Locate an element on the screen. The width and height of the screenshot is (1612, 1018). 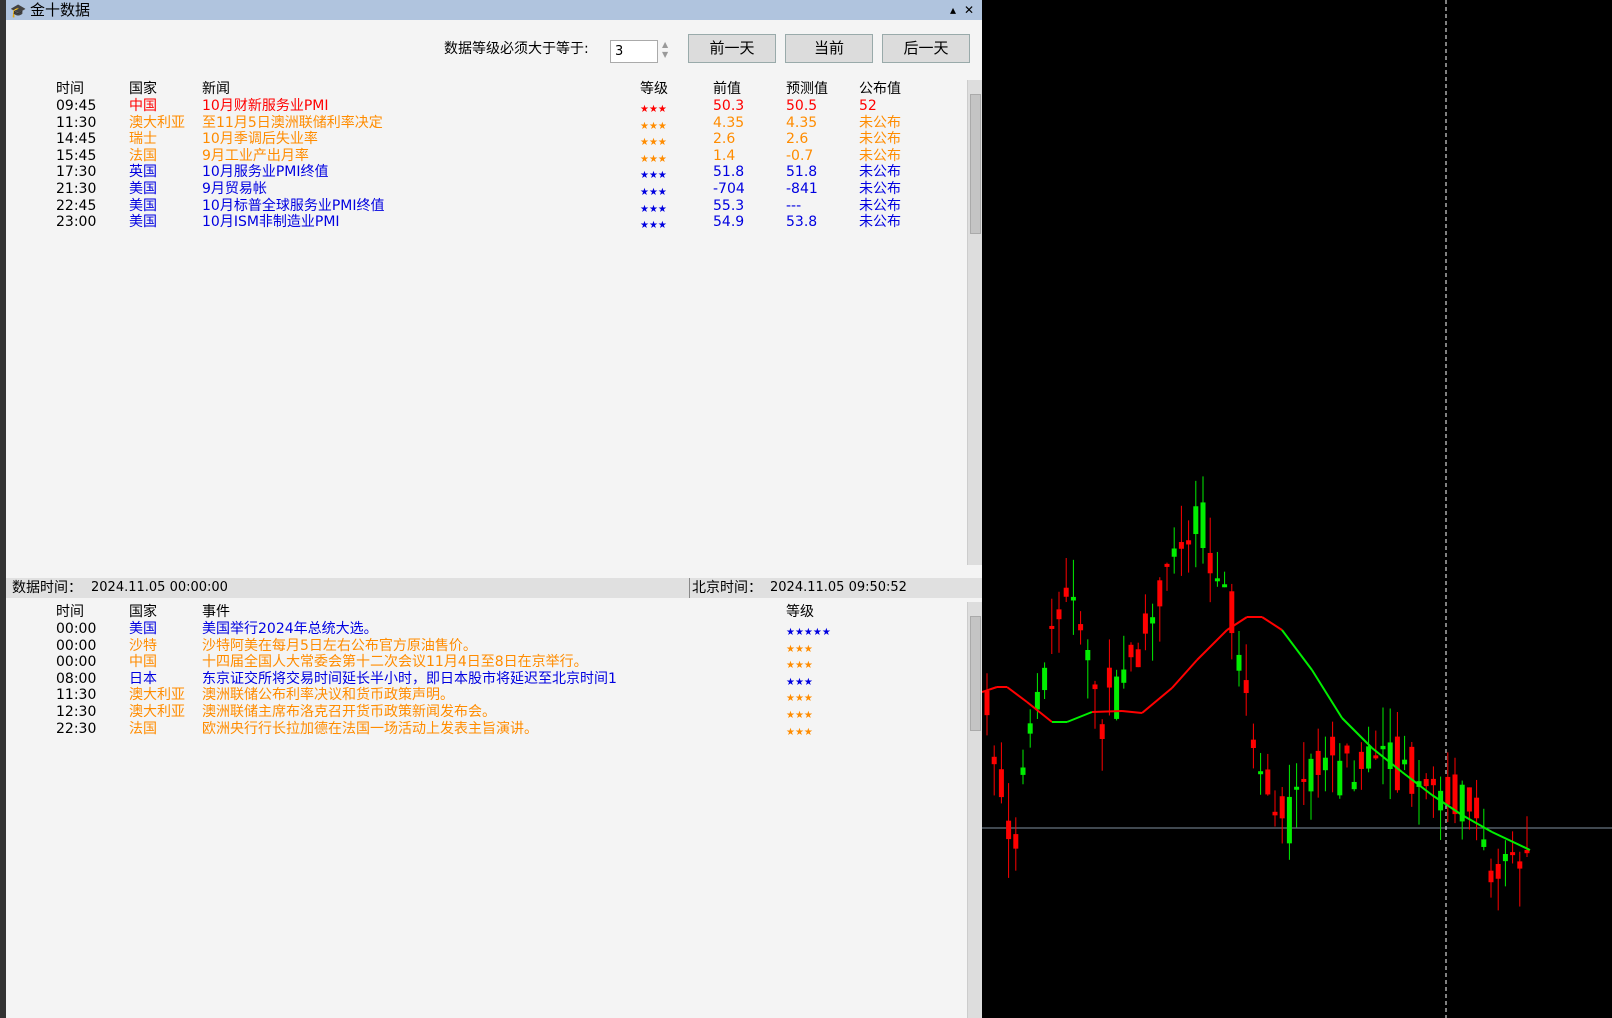
collapse-icon: ▴ is located at coordinates (953, 10).